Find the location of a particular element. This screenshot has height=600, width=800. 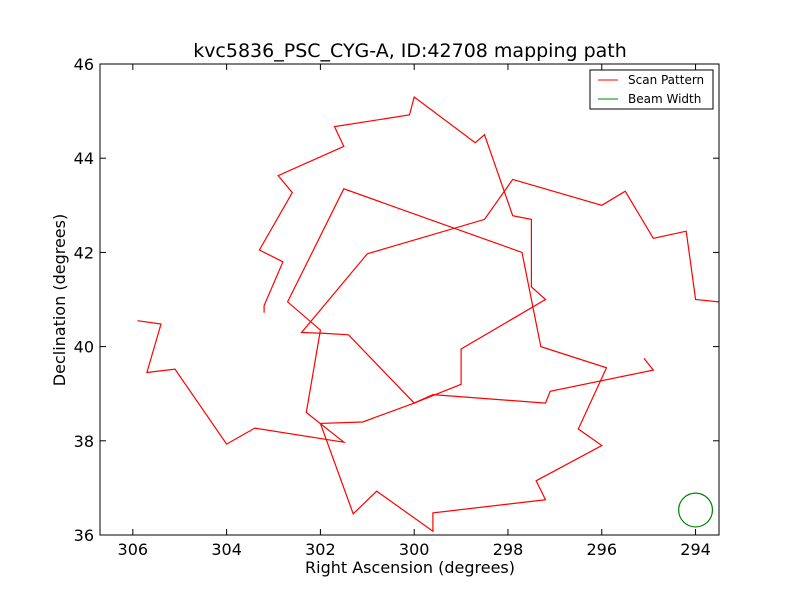

beam-width-circle is located at coordinates (696, 510).